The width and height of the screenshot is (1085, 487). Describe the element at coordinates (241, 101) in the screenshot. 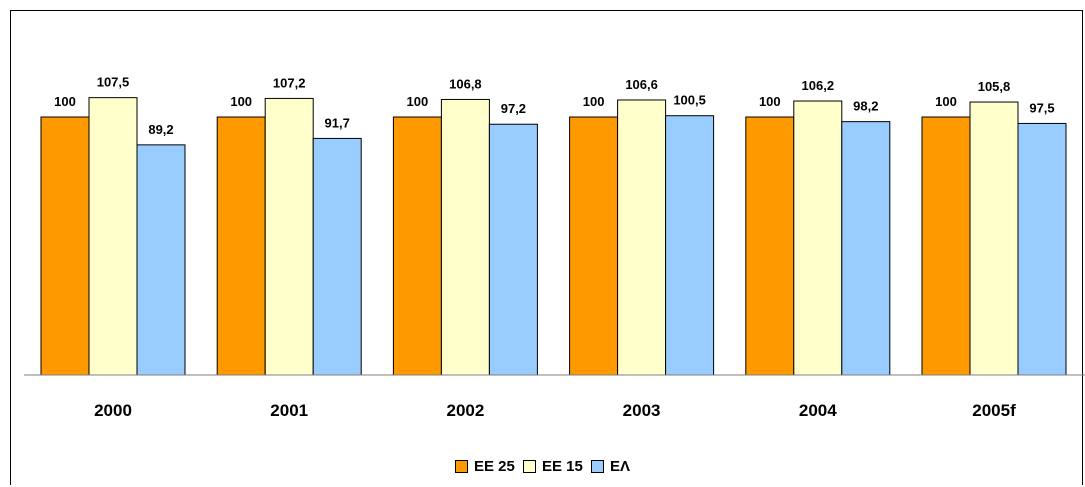

I see `data-label-2001-series-0: 100` at that location.